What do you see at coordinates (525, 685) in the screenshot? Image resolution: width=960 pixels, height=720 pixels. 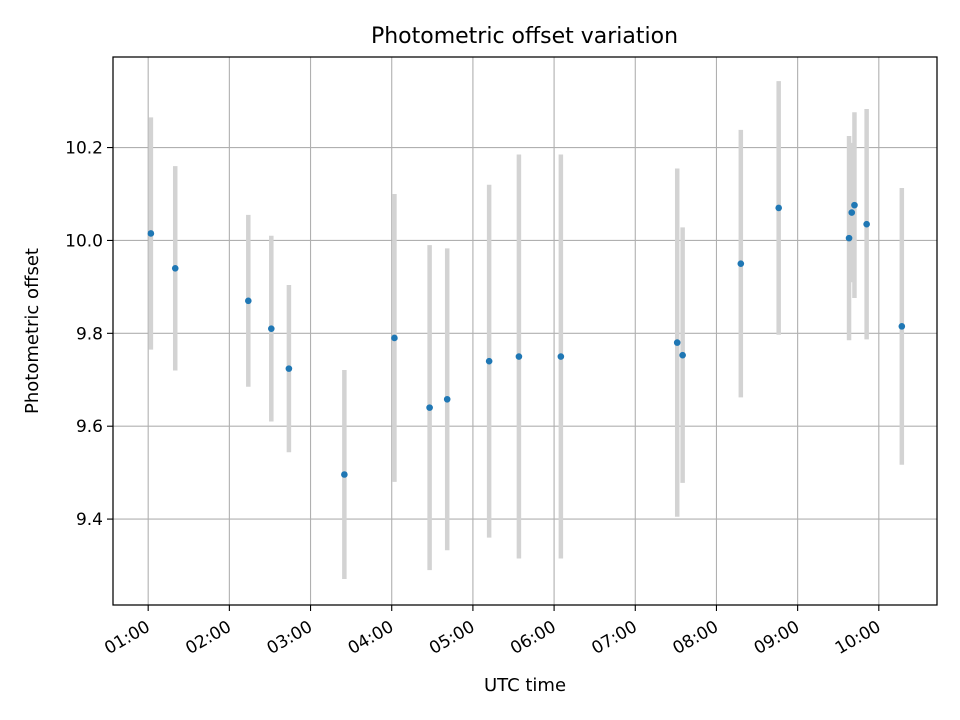 I see `x-axis-label: UTC time` at bounding box center [525, 685].